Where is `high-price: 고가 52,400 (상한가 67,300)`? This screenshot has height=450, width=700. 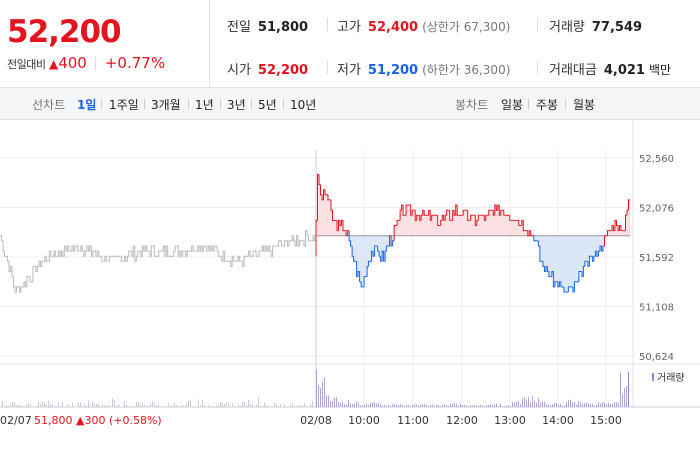
high-price: 고가 52,400 (상한가 67,300) is located at coordinates (423, 25).